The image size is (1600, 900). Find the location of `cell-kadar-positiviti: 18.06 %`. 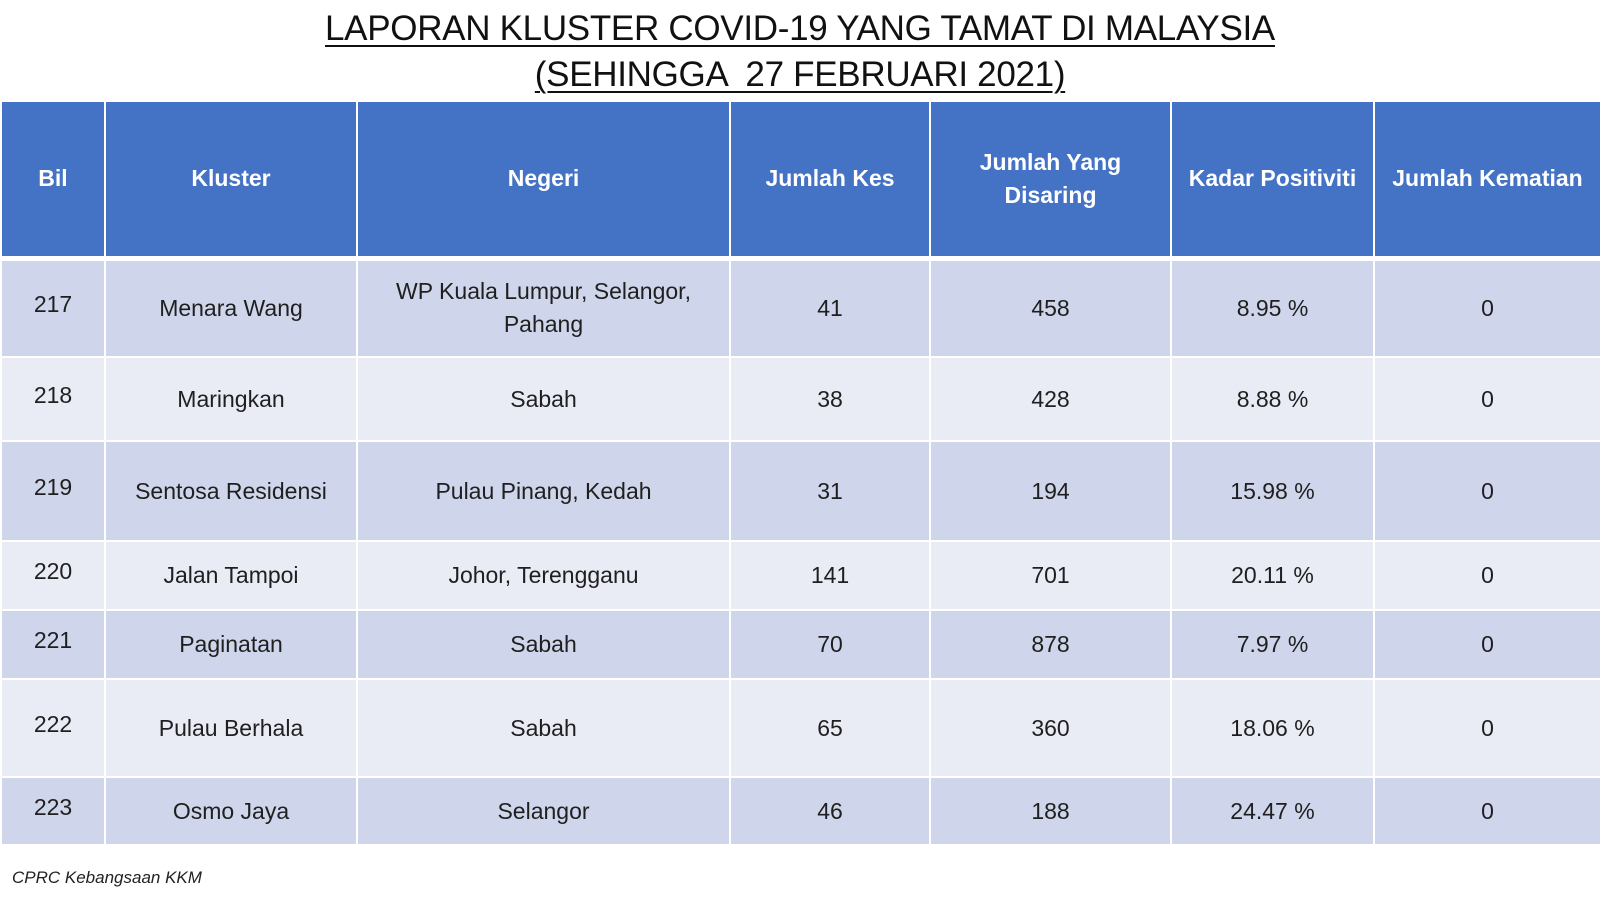

cell-kadar-positiviti: 18.06 % is located at coordinates (1272, 728).